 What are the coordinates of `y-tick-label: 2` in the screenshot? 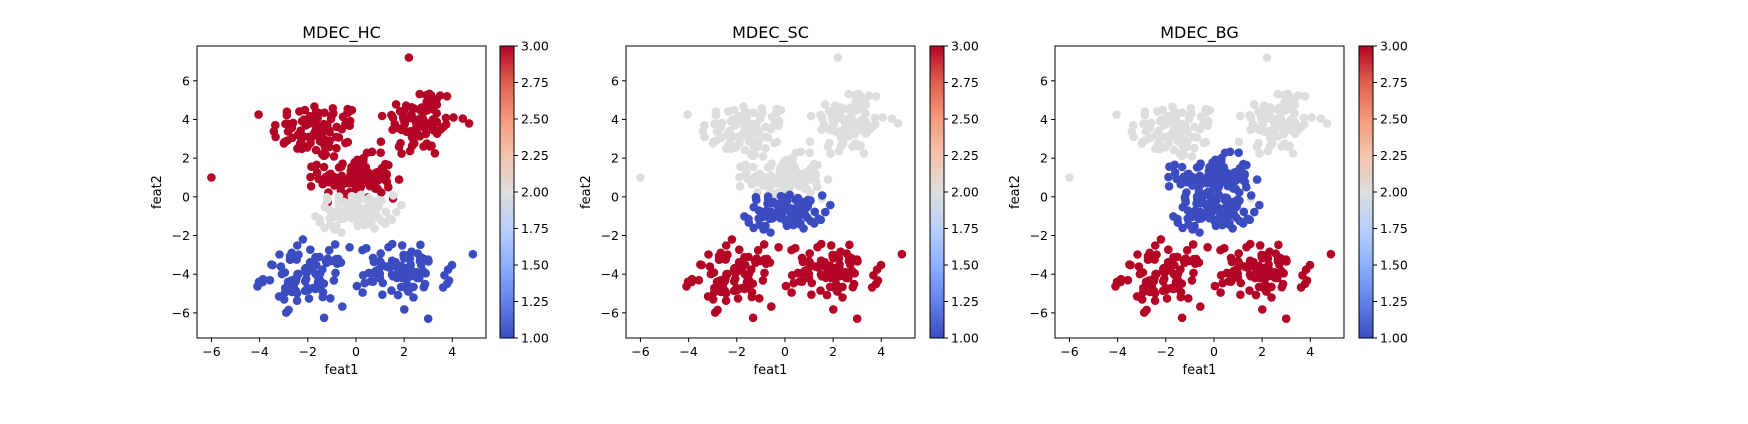 It's located at (186, 158).